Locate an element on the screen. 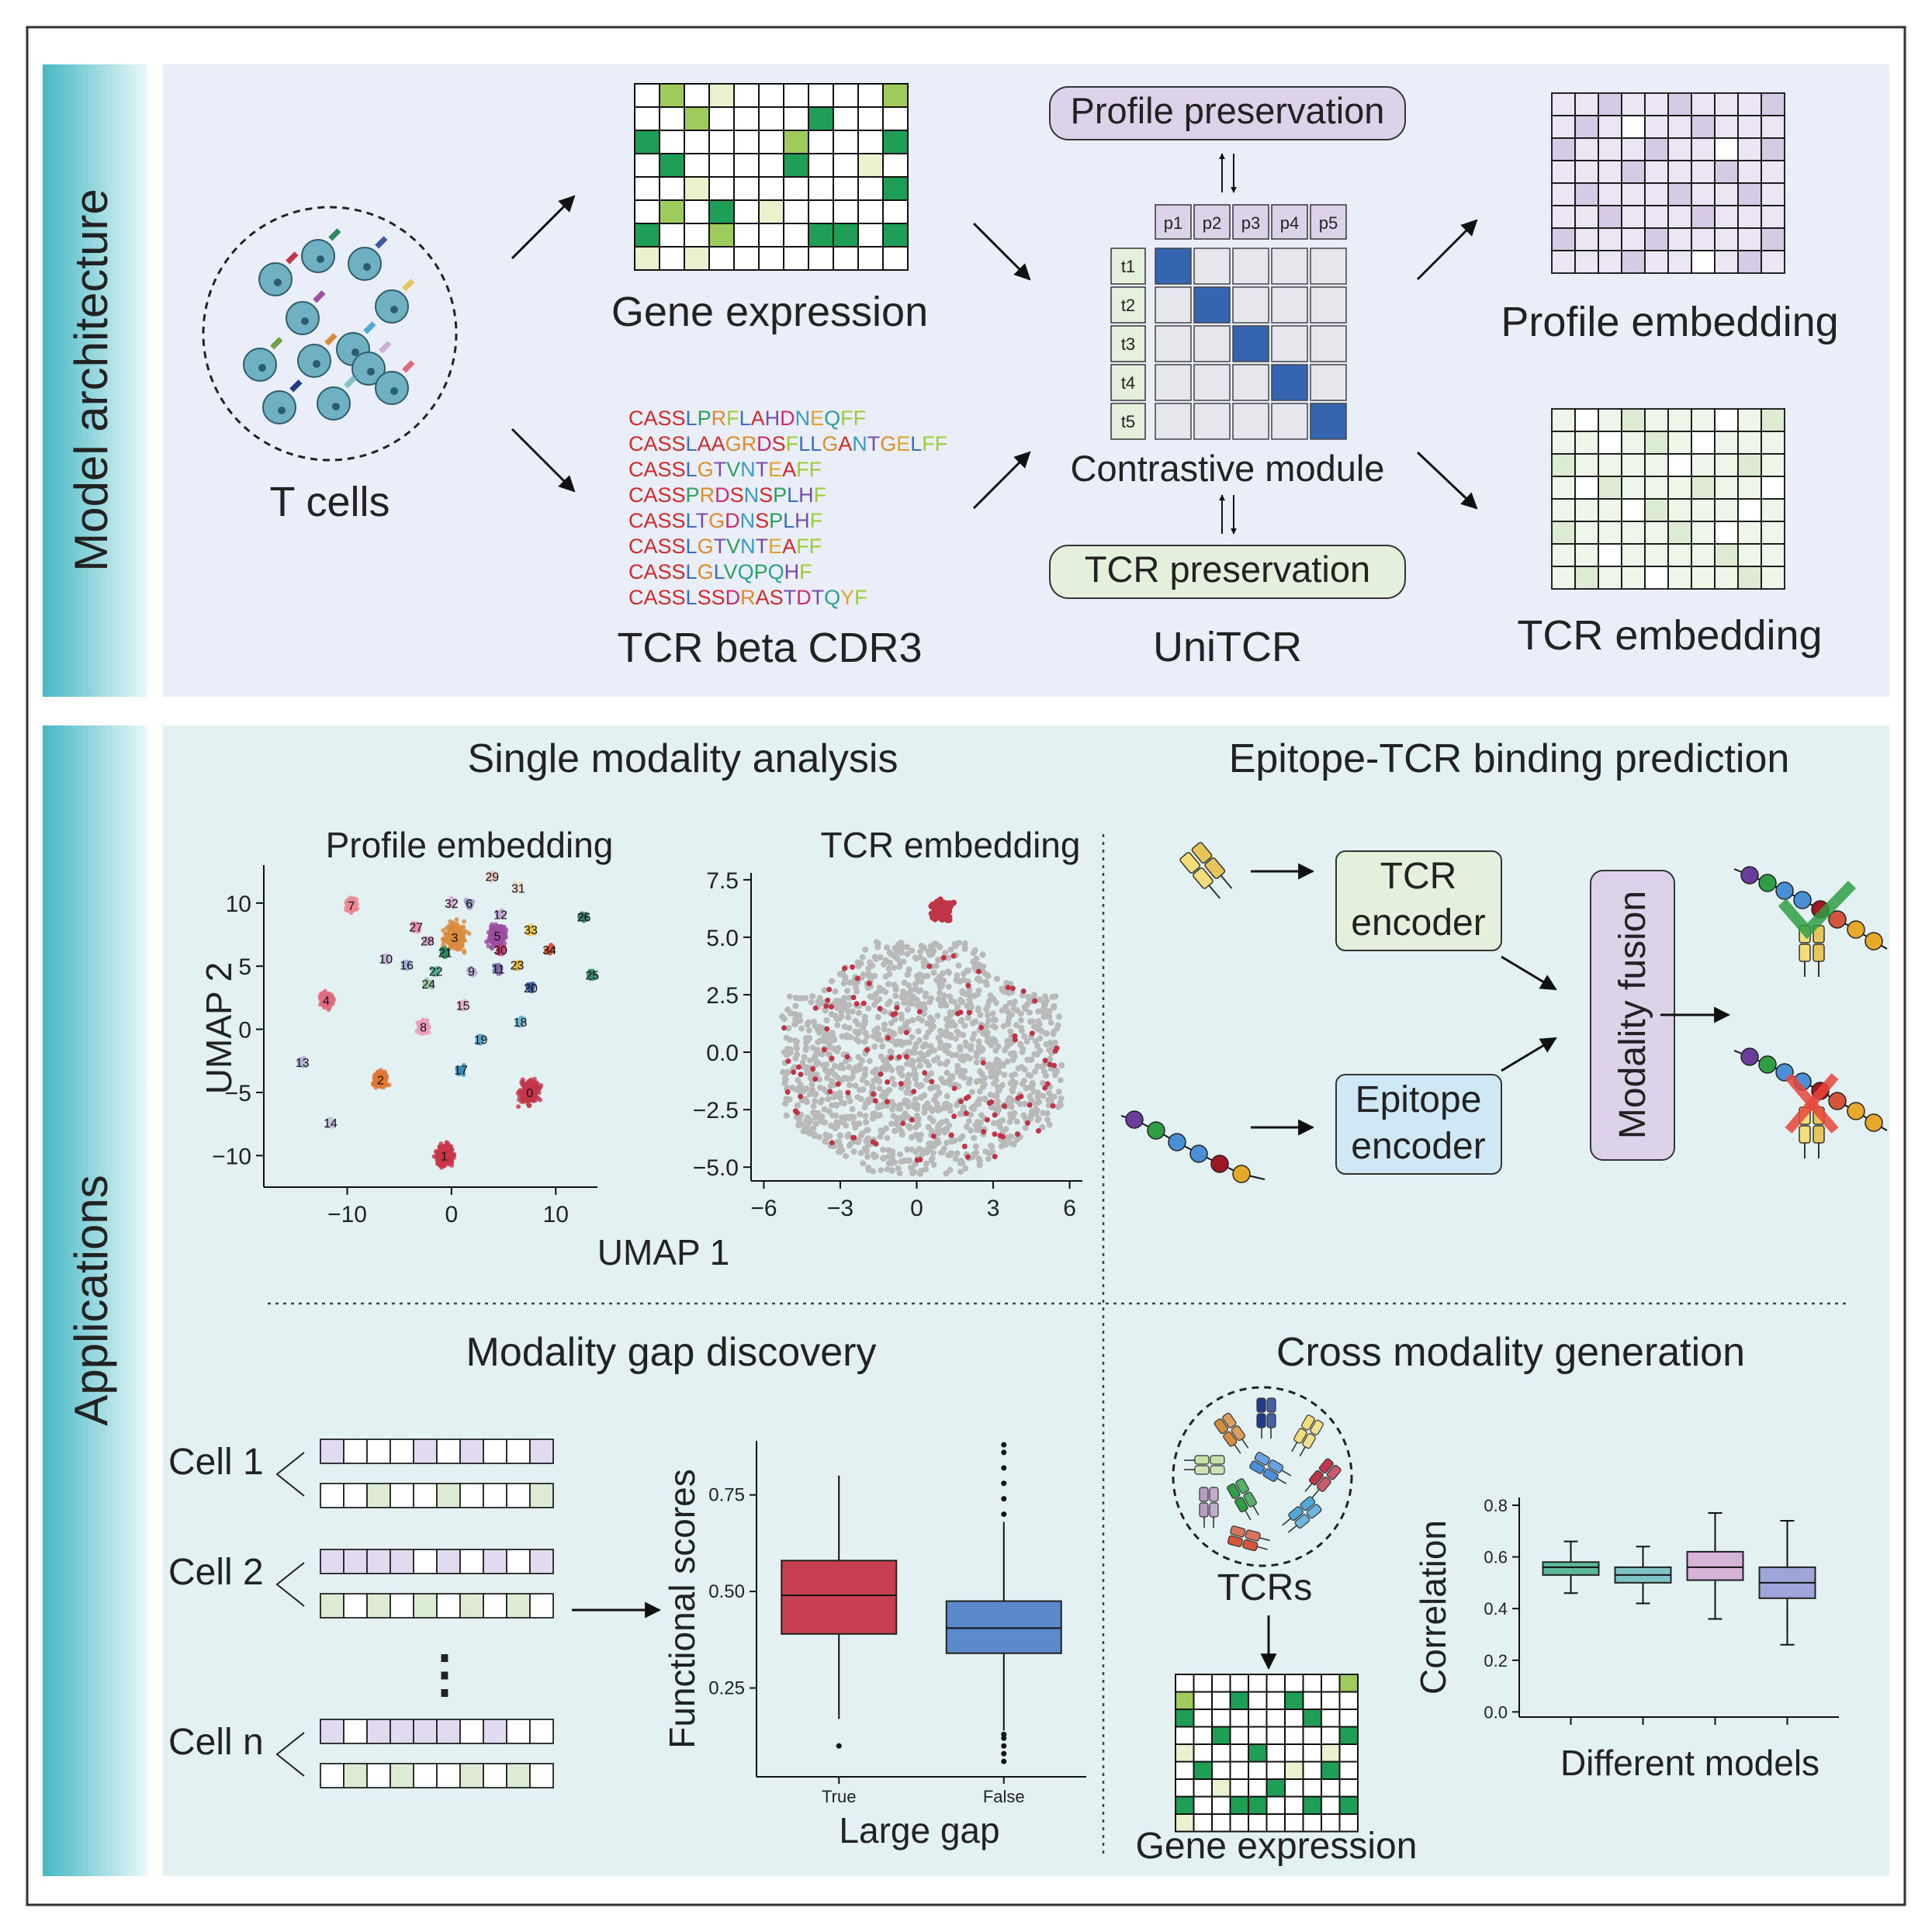 The height and width of the screenshot is (1932, 1932). umap-cluster-label: 30 is located at coordinates (500, 950).